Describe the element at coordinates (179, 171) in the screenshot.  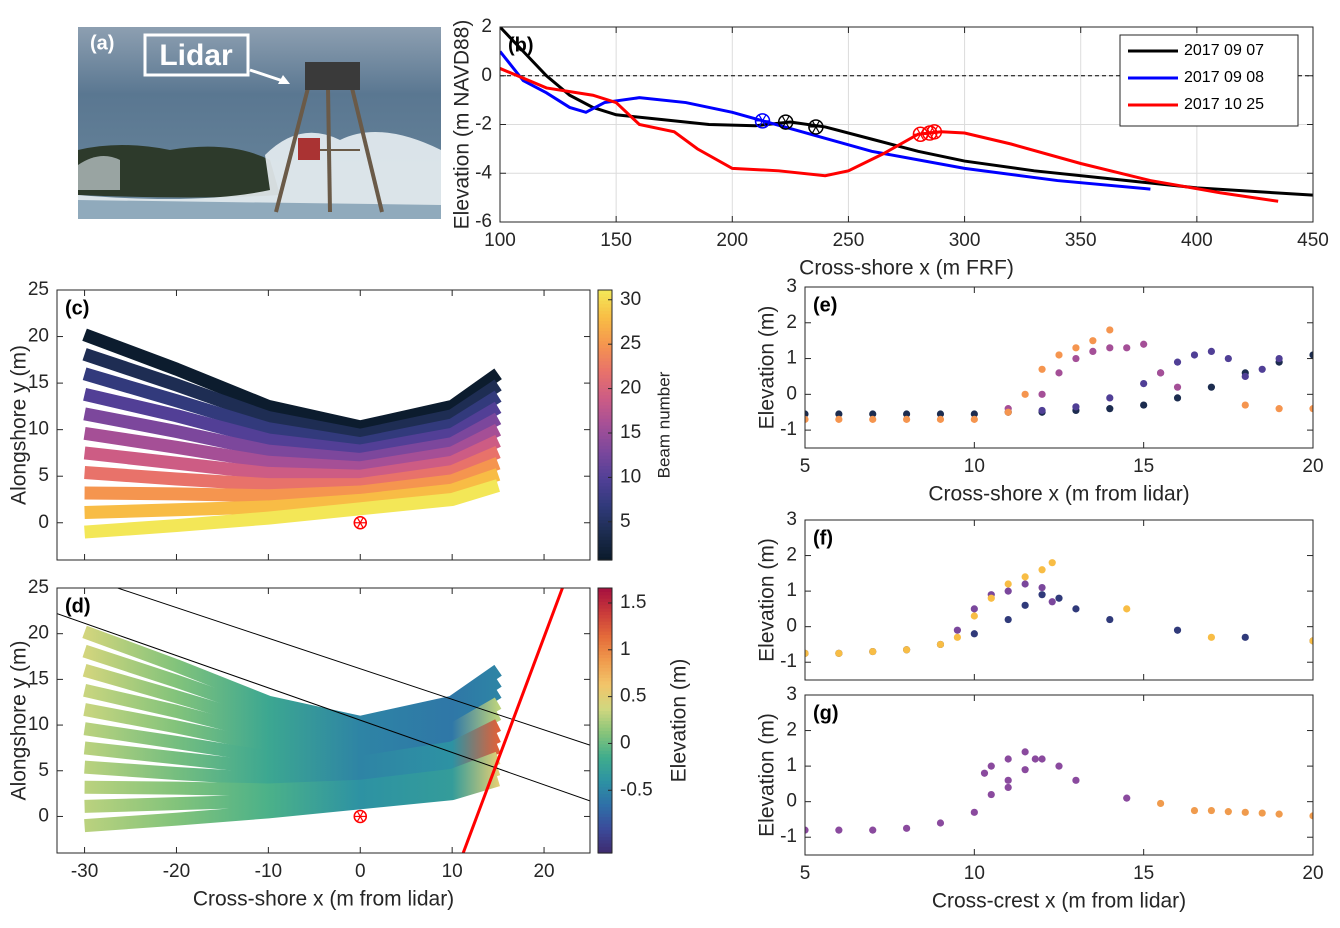
I see `photo-wave` at that location.